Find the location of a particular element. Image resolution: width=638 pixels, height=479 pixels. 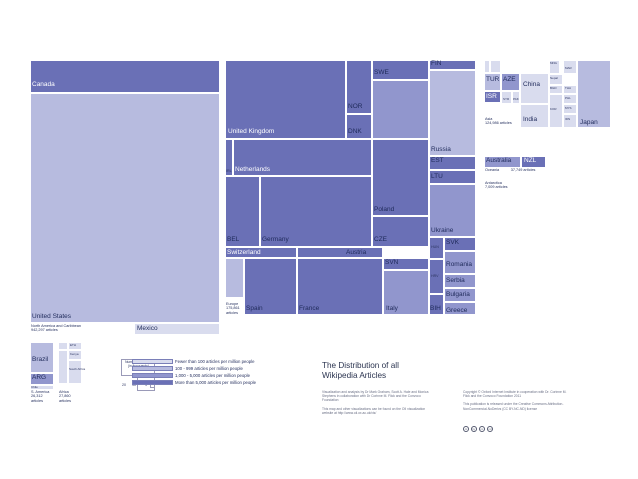

label-nor: NOR is located at coordinates (355, 106).